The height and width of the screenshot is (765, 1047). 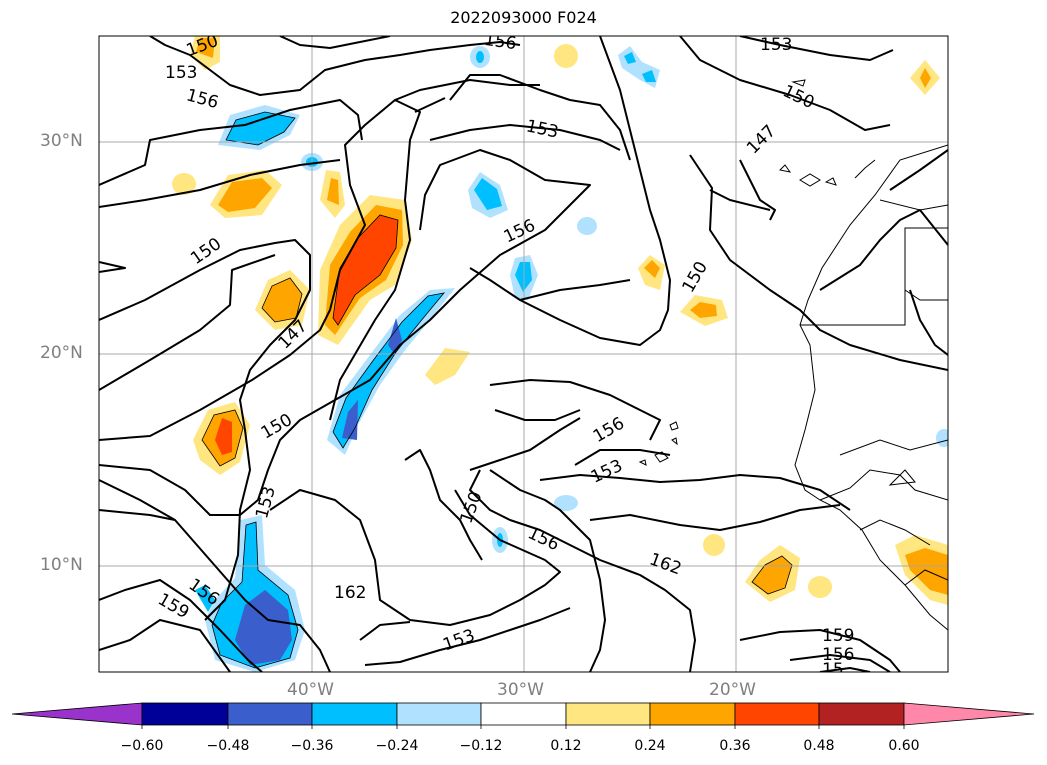 What do you see at coordinates (228, 746) in the screenshot?
I see `colorbar-tick-label: −0.48` at bounding box center [228, 746].